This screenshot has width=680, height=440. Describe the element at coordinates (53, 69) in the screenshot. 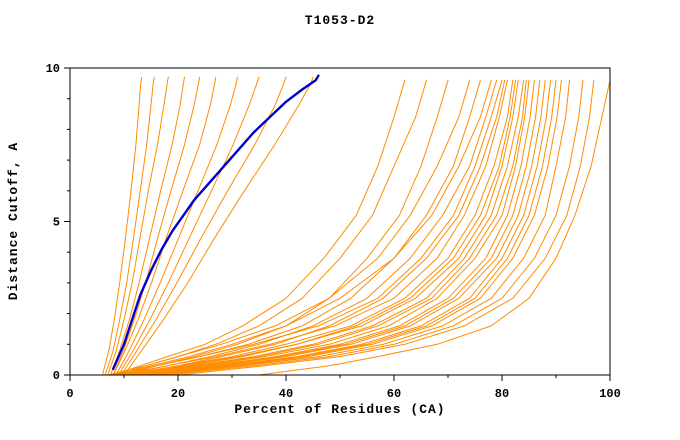

I see `y-tick-label: 10` at that location.